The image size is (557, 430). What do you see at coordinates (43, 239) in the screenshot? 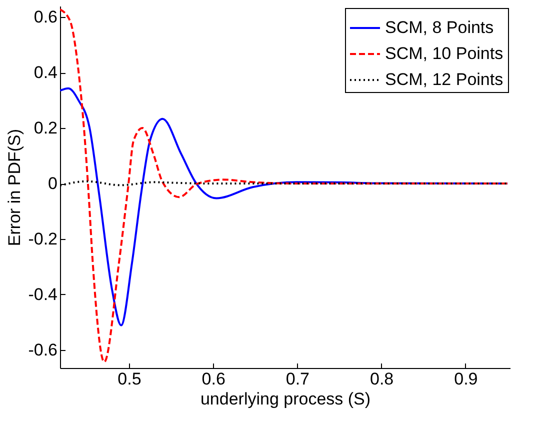
I see `y-tick-label: -0.2` at bounding box center [43, 239].